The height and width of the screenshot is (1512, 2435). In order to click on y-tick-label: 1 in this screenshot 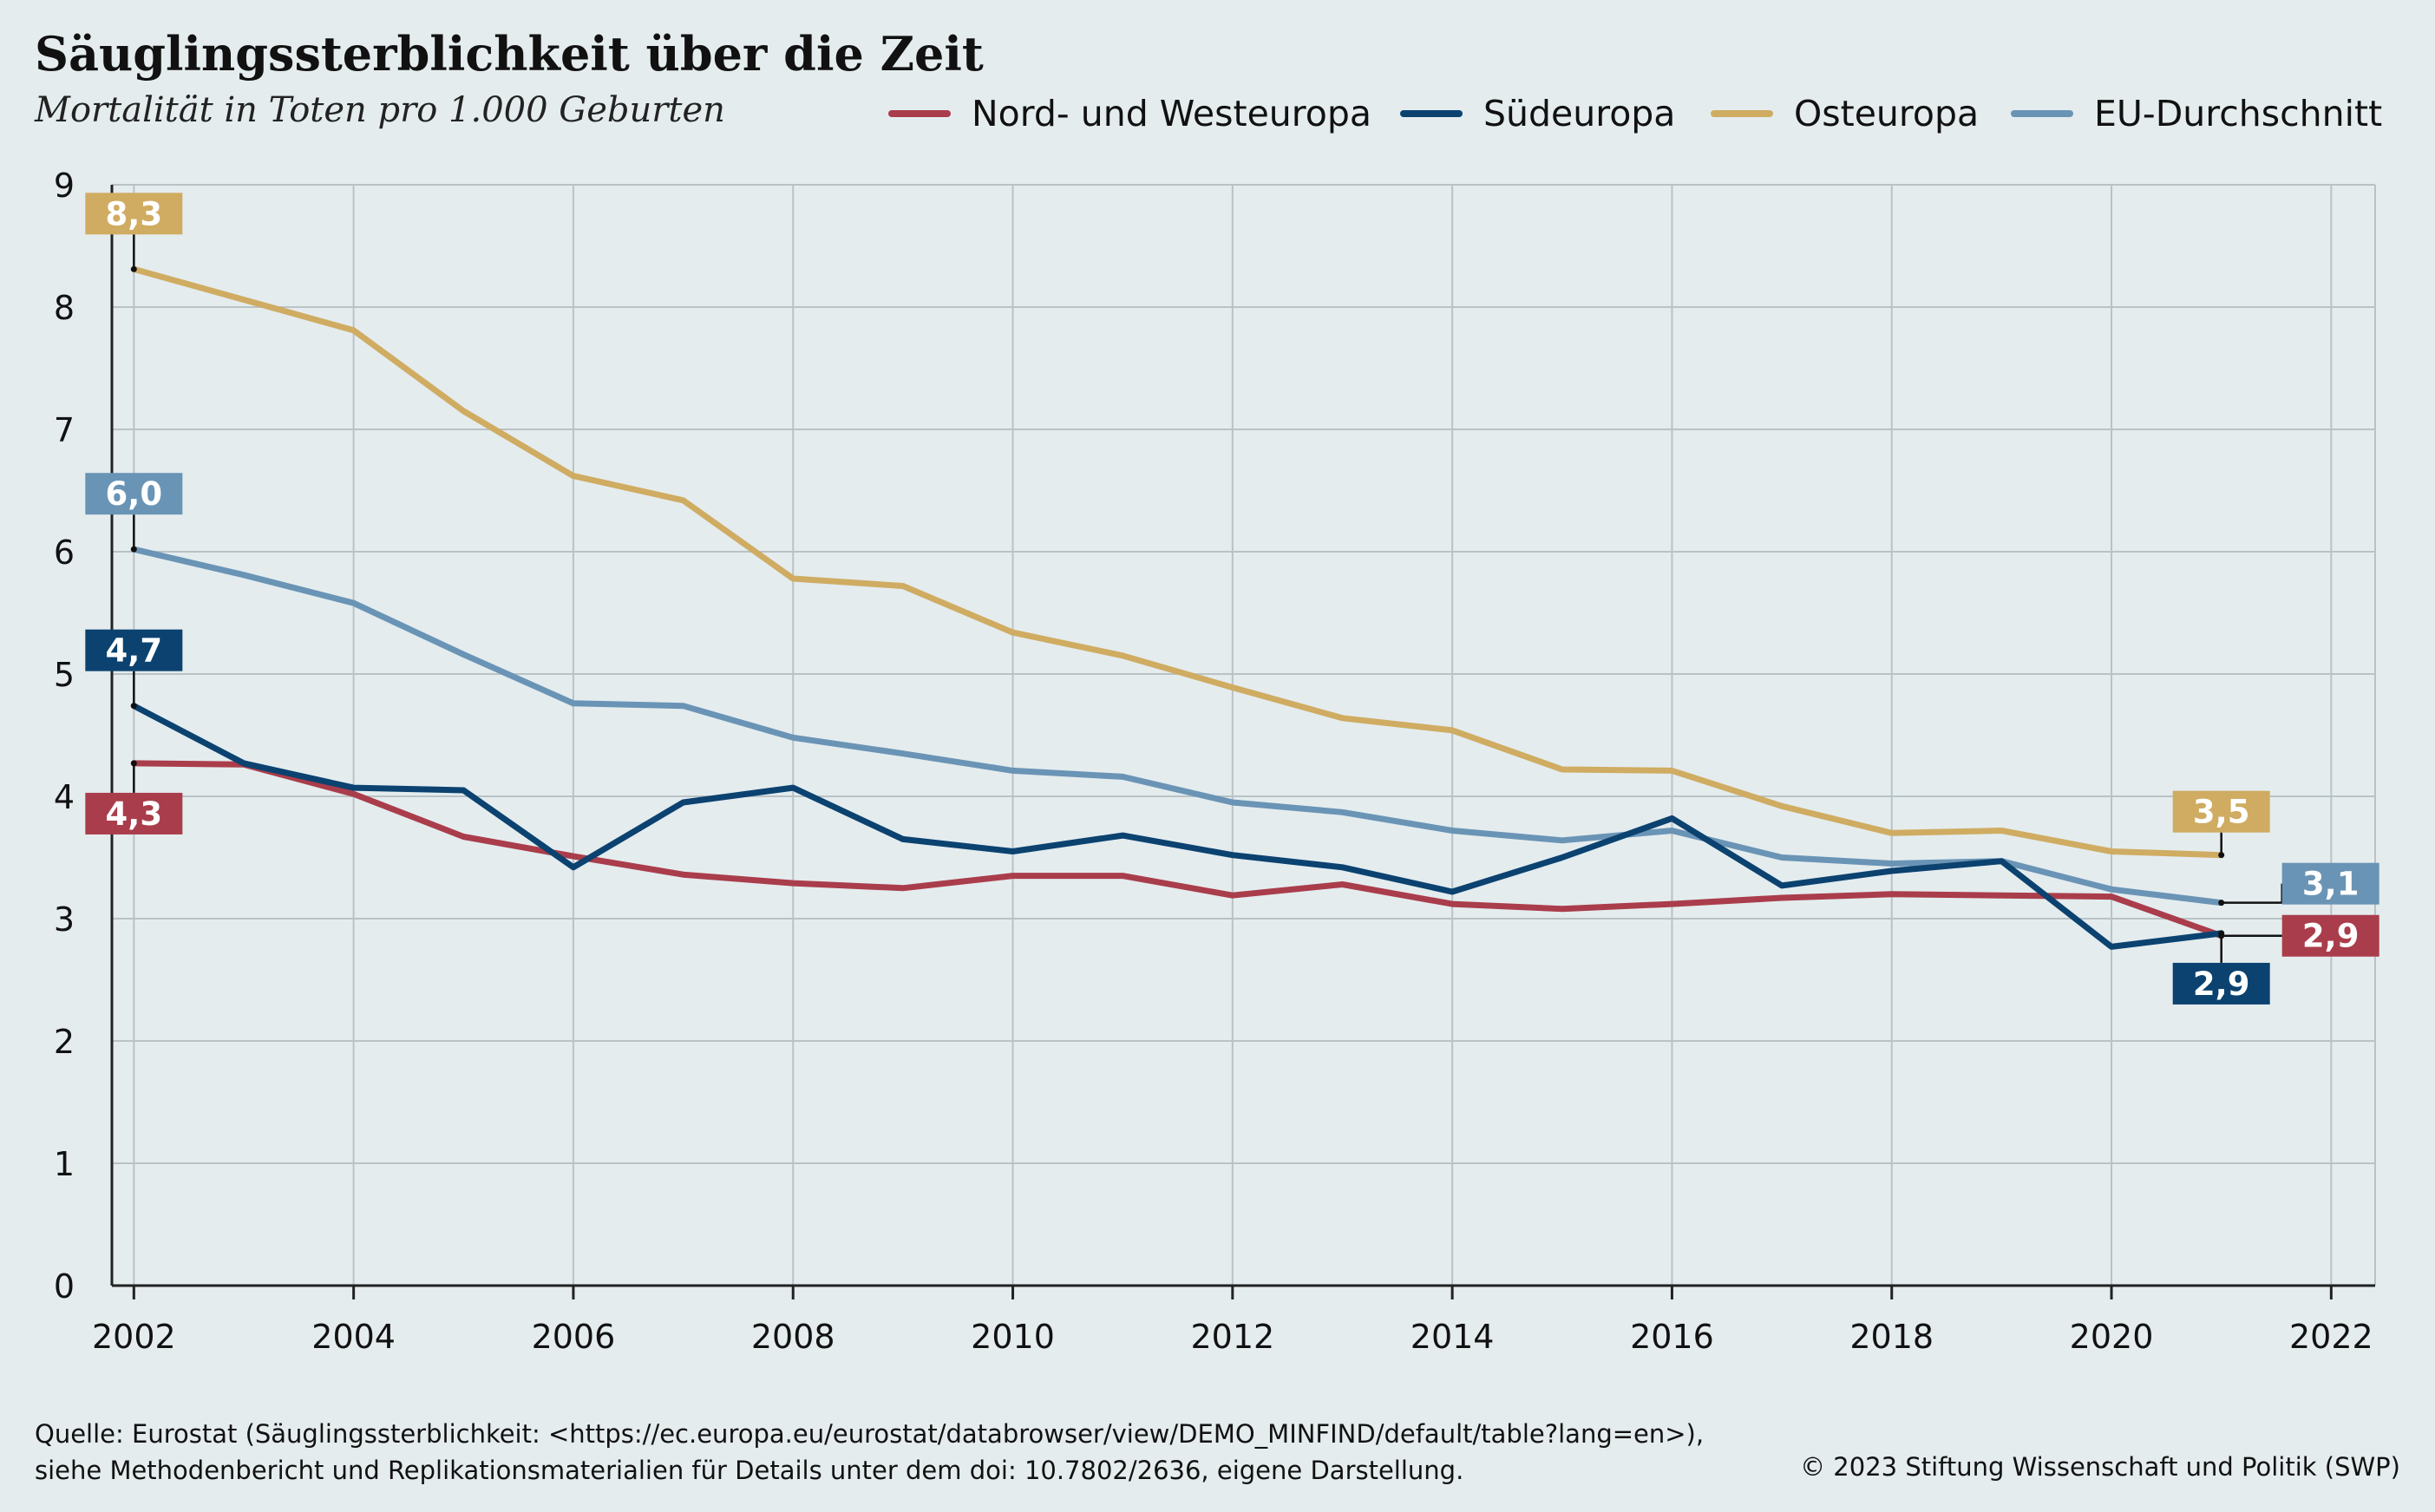, I will do `click(64, 1164)`.